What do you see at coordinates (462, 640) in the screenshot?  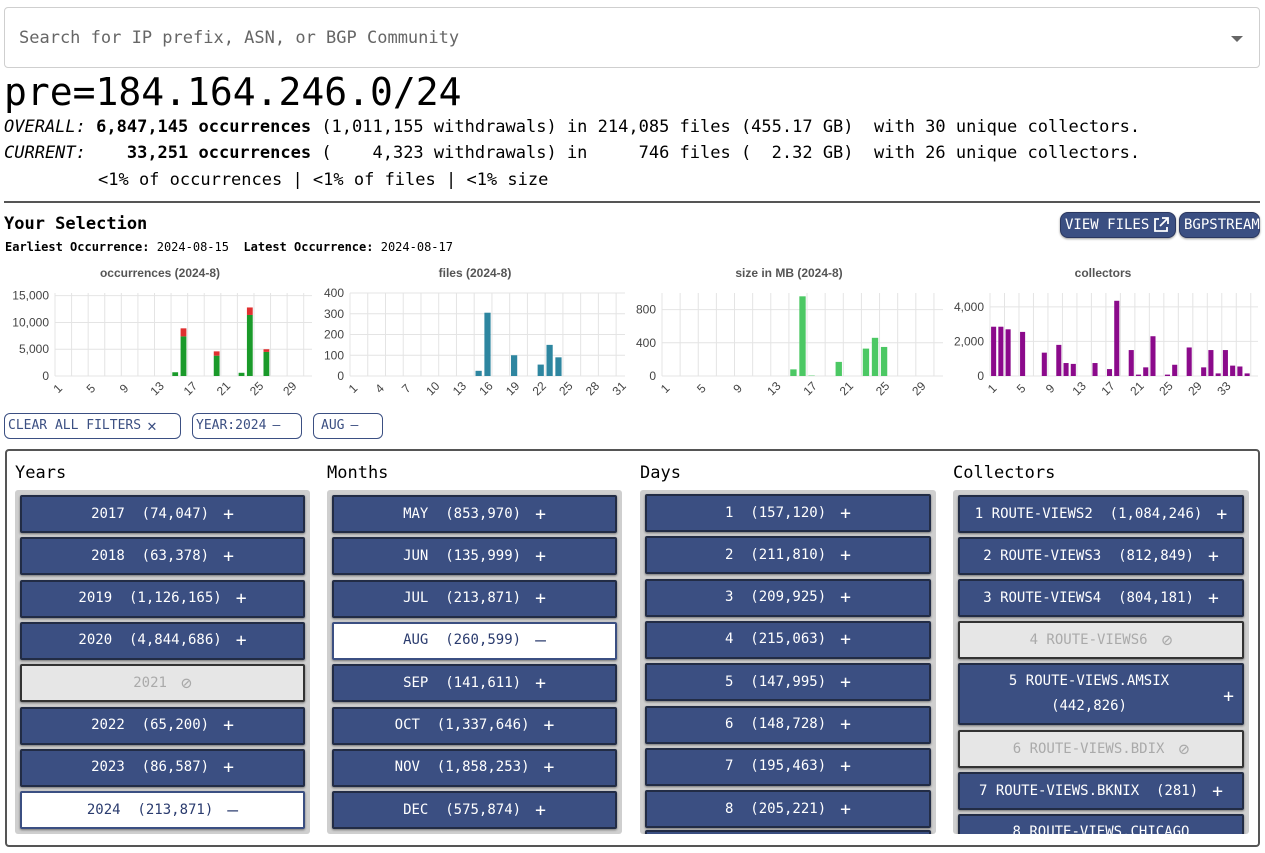 I see `month-item-label: AUG (260,599)` at bounding box center [462, 640].